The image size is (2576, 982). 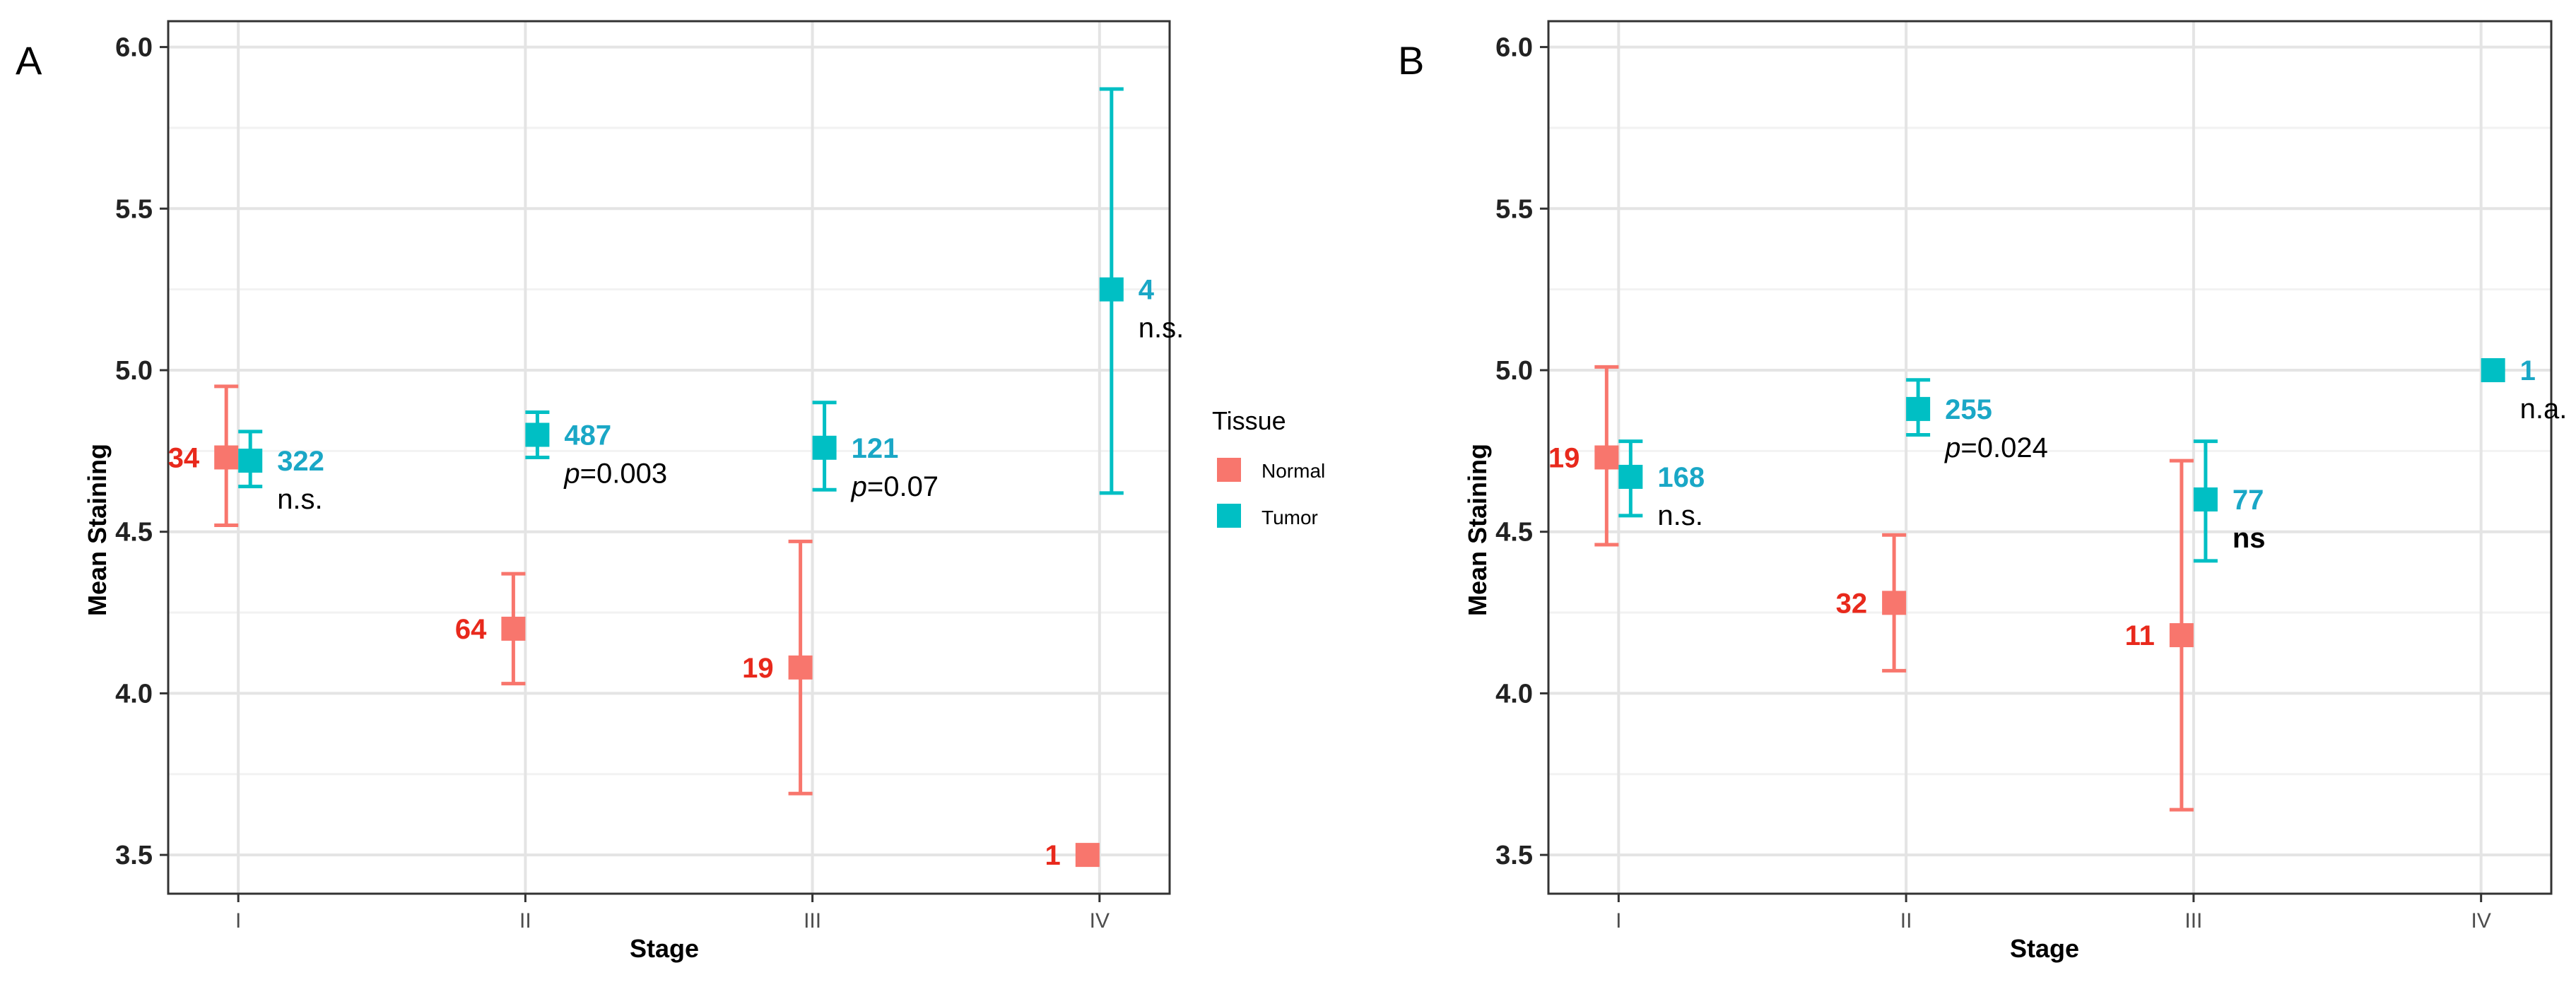 What do you see at coordinates (250, 461) in the screenshot?
I see `tumor-point-a-I` at bounding box center [250, 461].